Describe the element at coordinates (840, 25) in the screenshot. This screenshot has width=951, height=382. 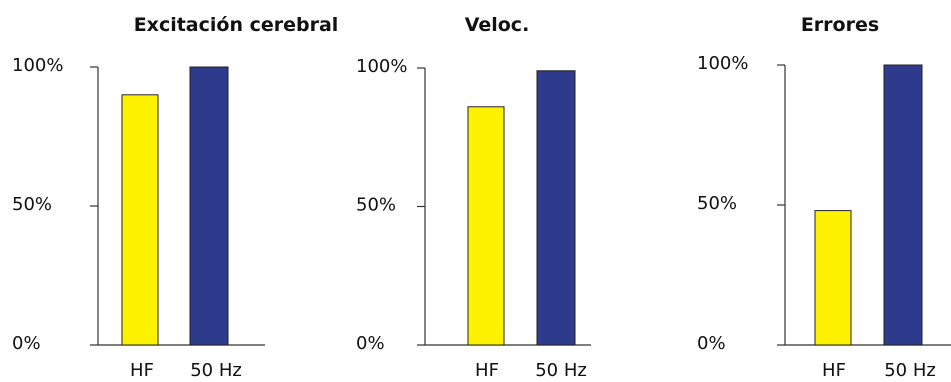
I see `chart-title: Errores` at that location.